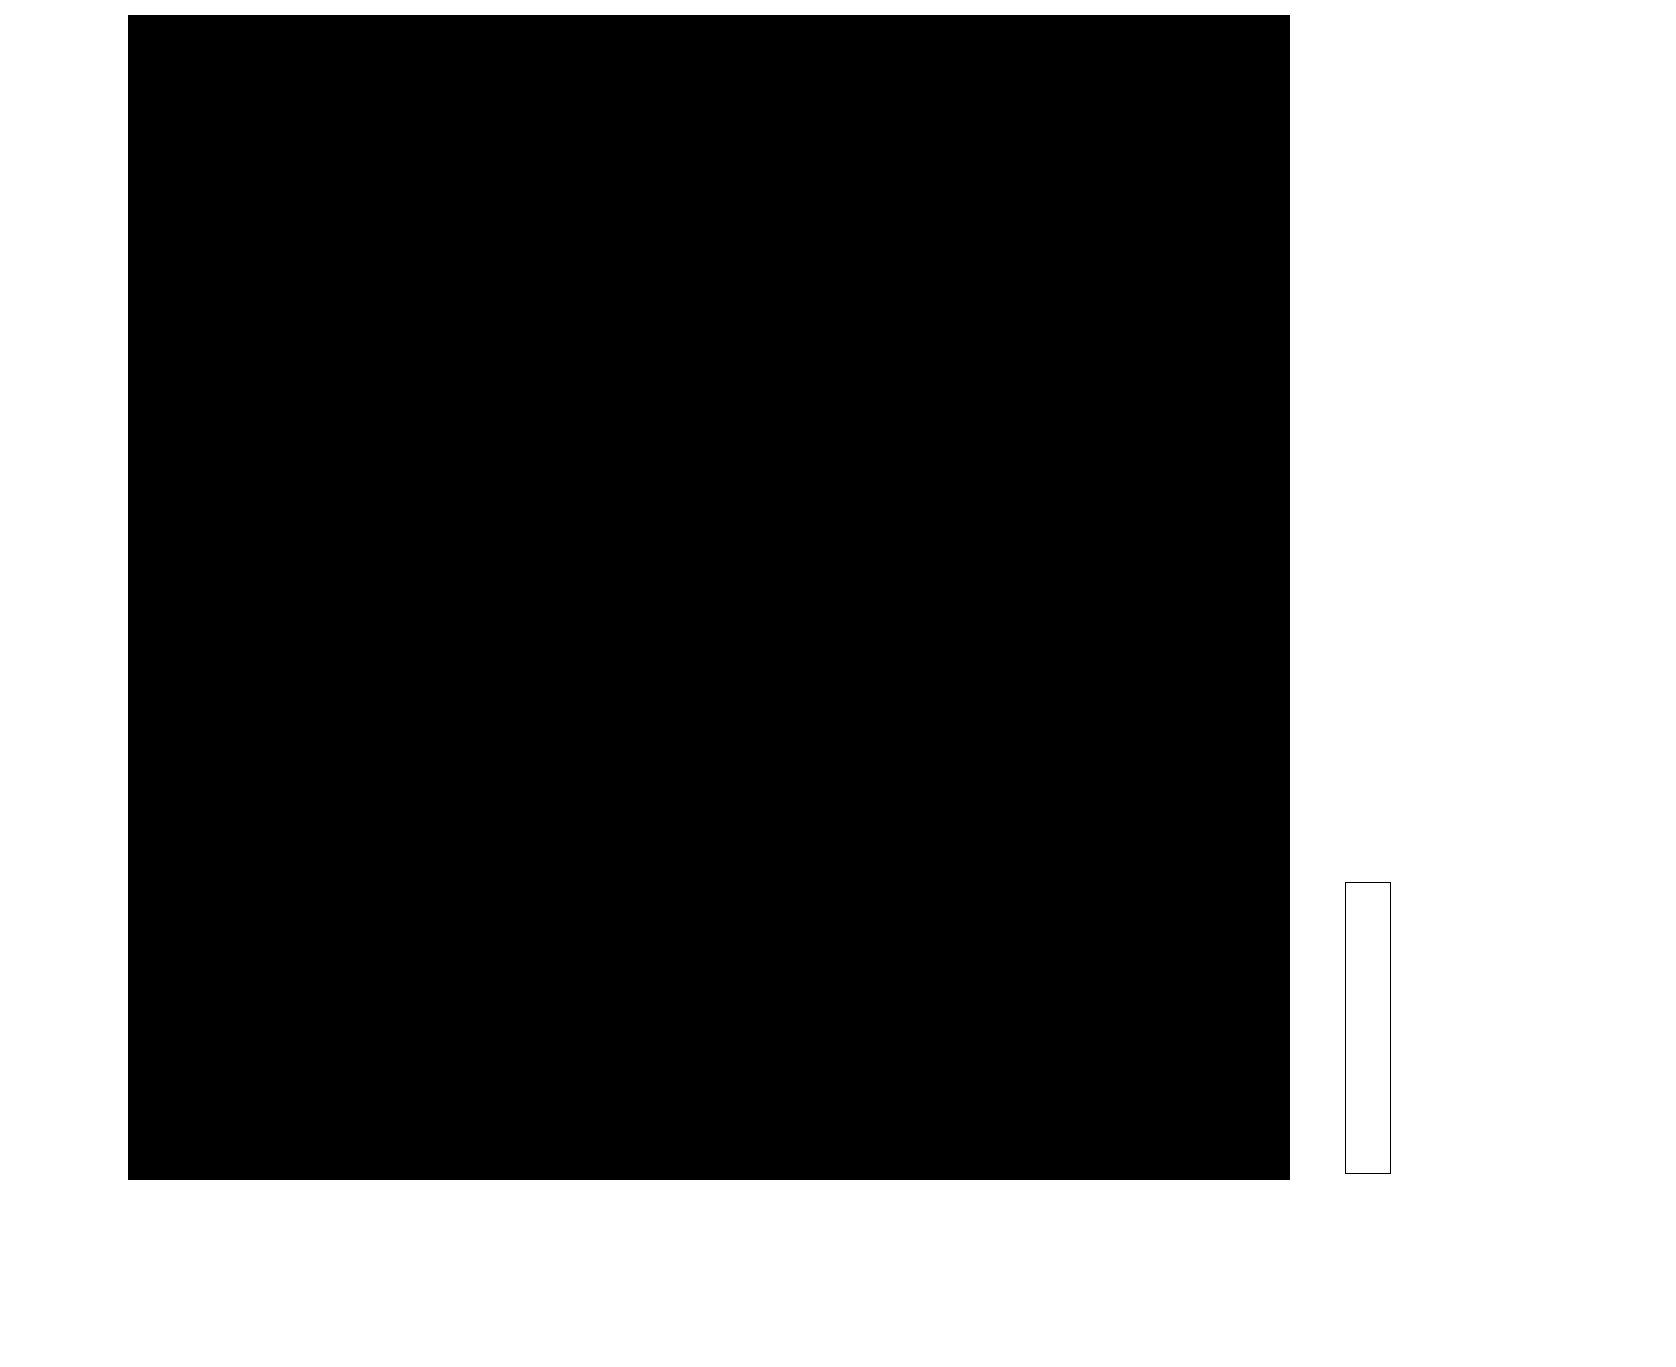  What do you see at coordinates (1368, 1028) in the screenshot?
I see `flux-colorbar` at bounding box center [1368, 1028].